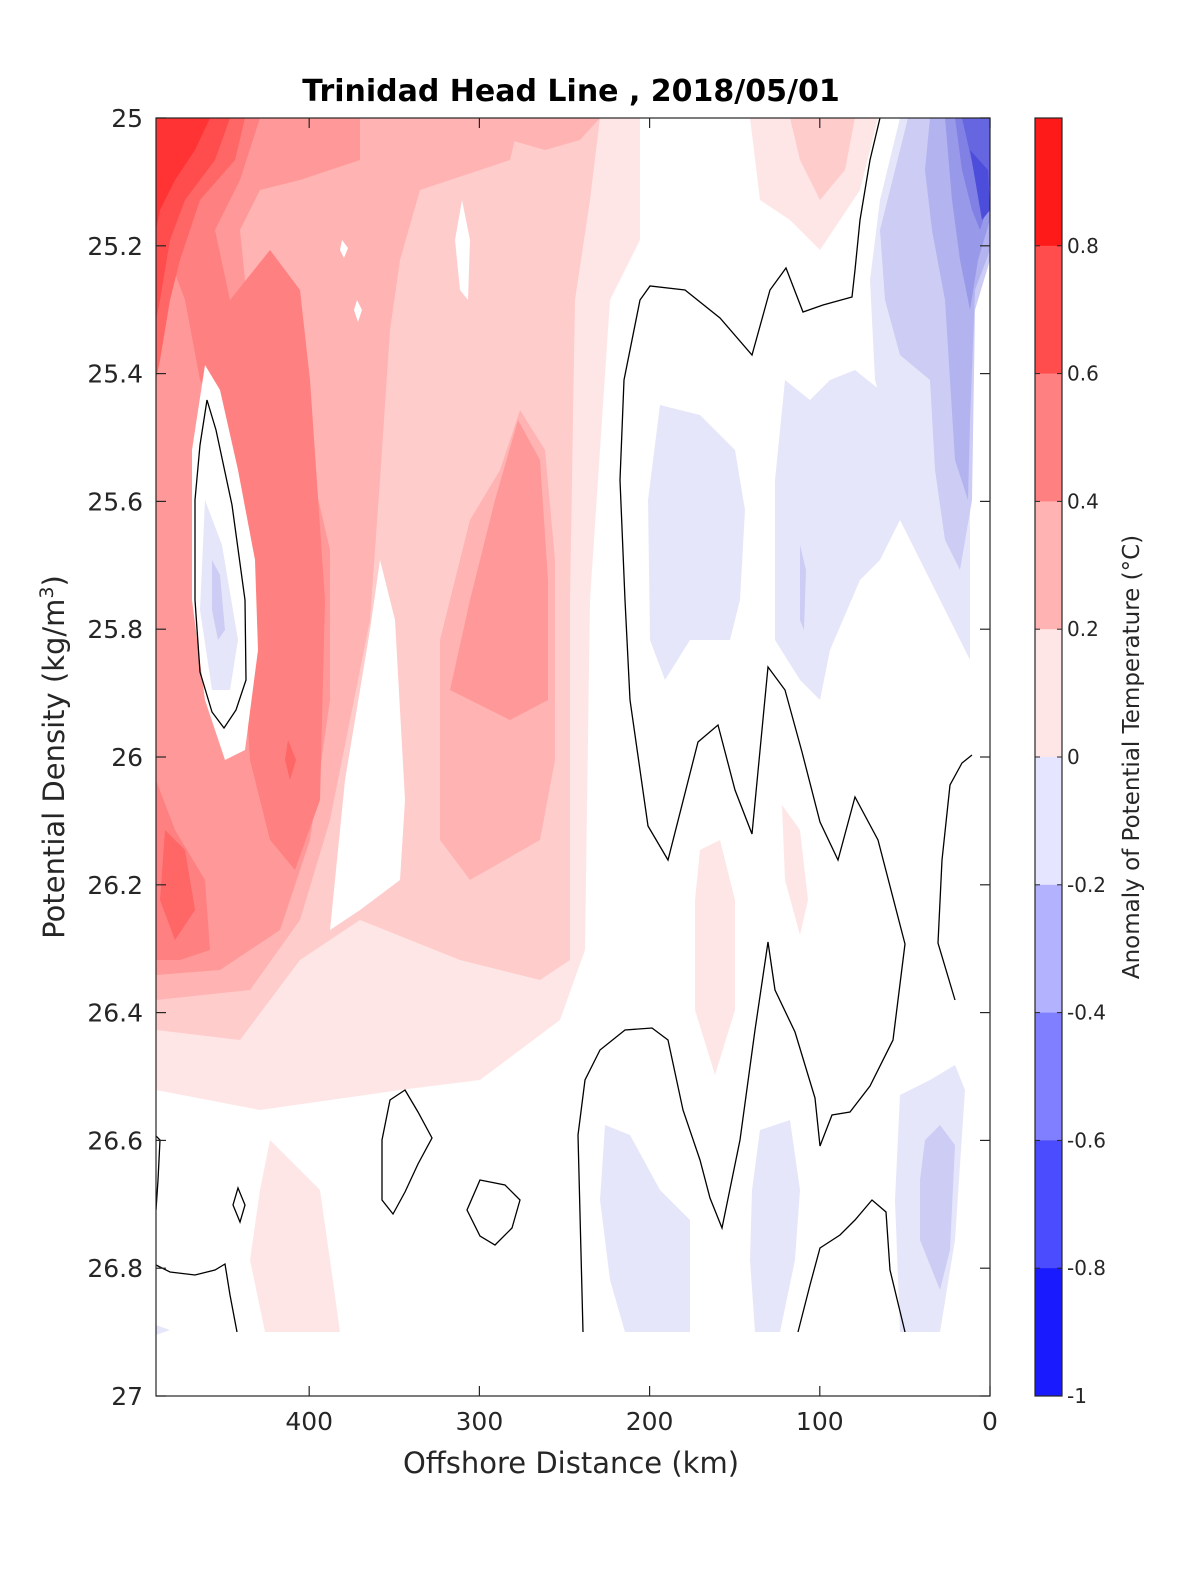 This screenshot has height=1575, width=1200. What do you see at coordinates (980, 185) in the screenshot?
I see `region-neg-0.7-nearshore` at bounding box center [980, 185].